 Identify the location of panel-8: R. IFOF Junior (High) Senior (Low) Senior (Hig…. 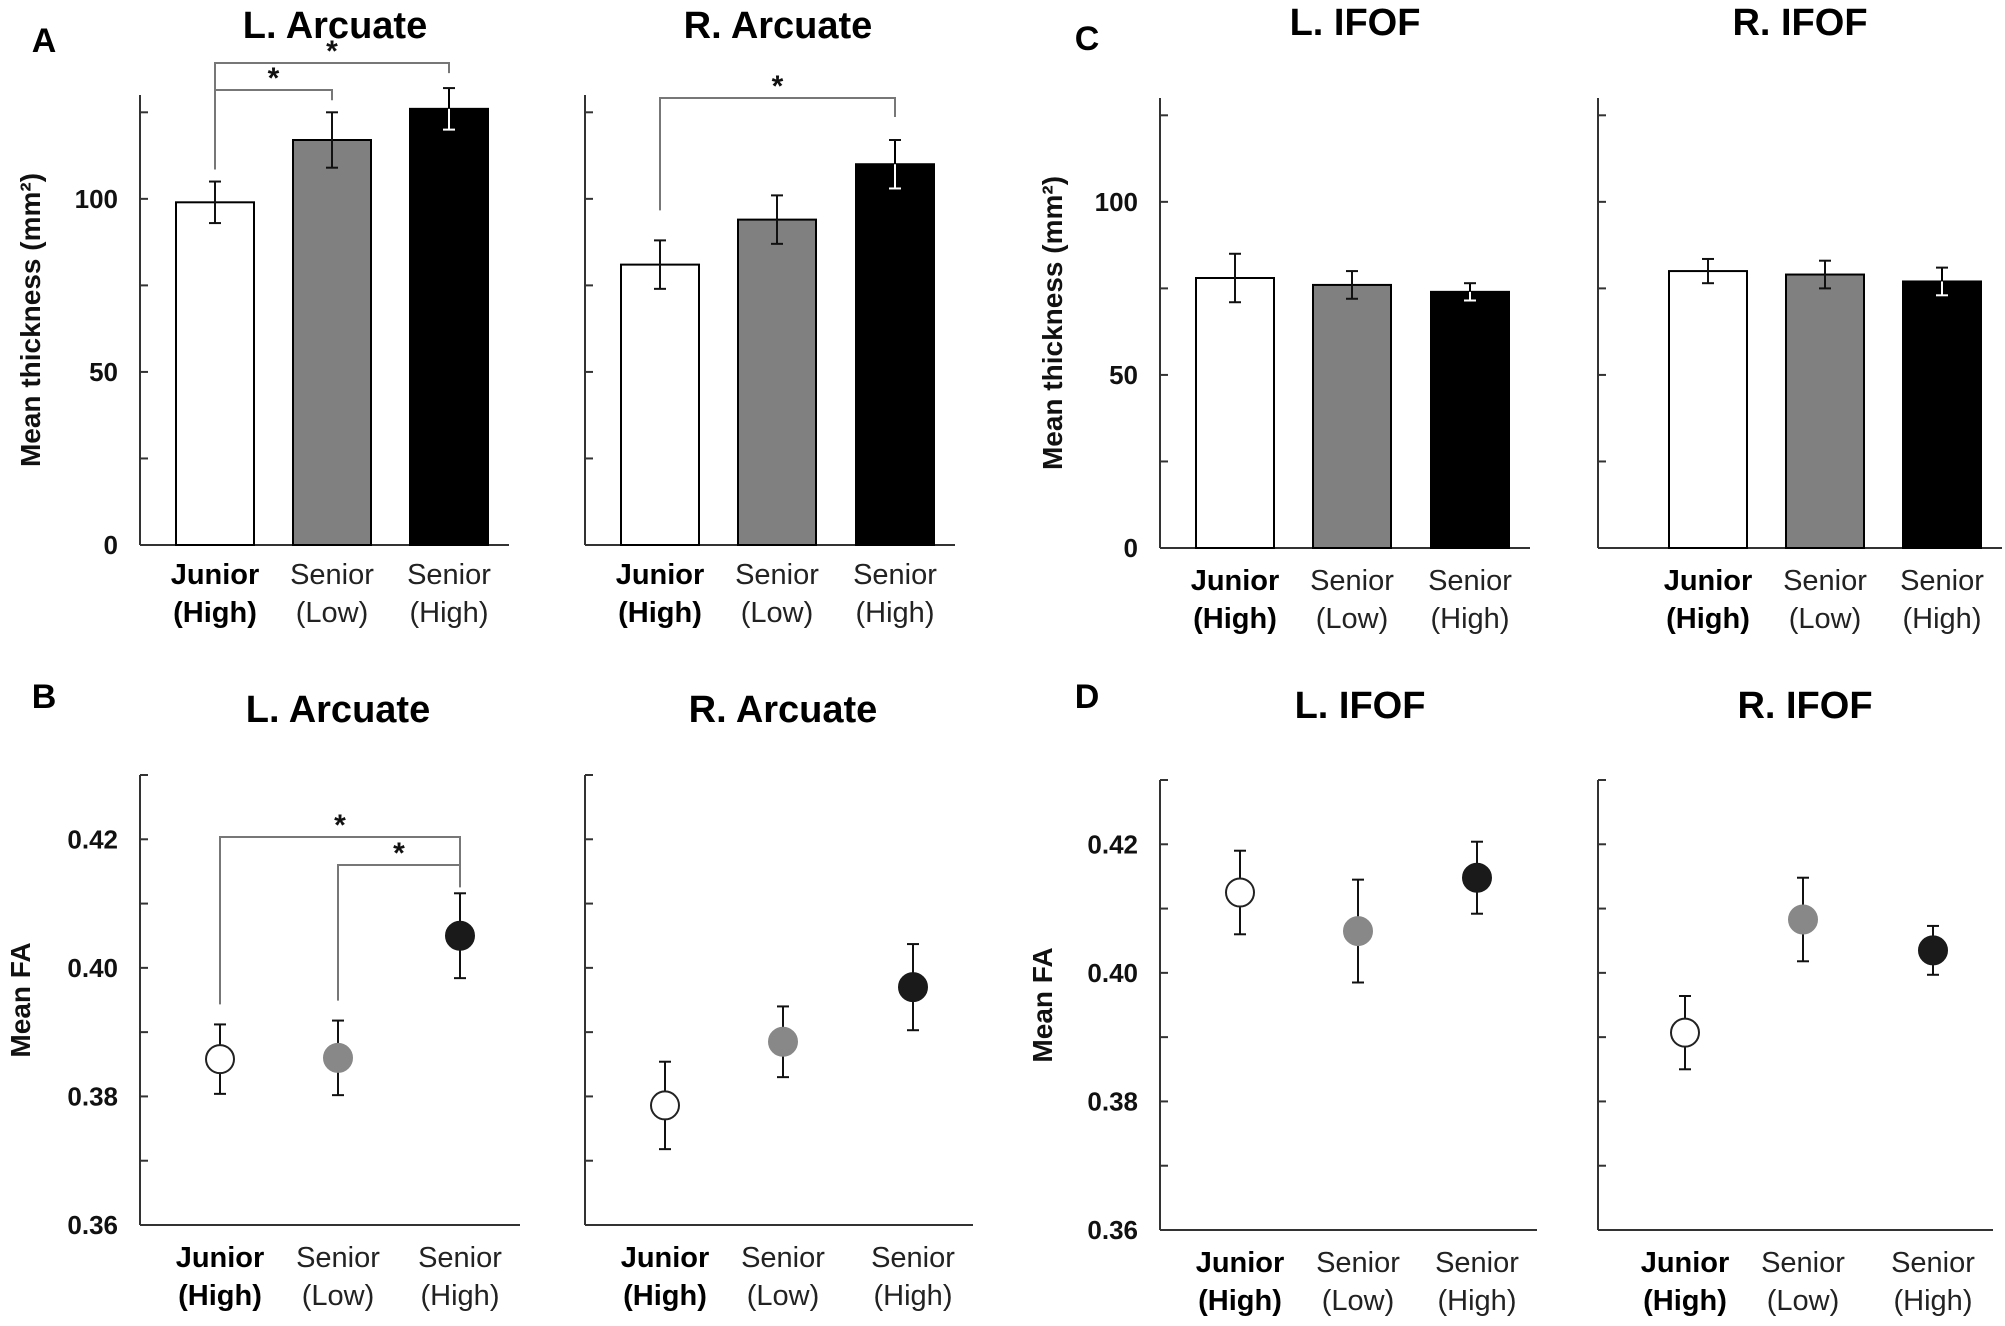
(1795, 1001).